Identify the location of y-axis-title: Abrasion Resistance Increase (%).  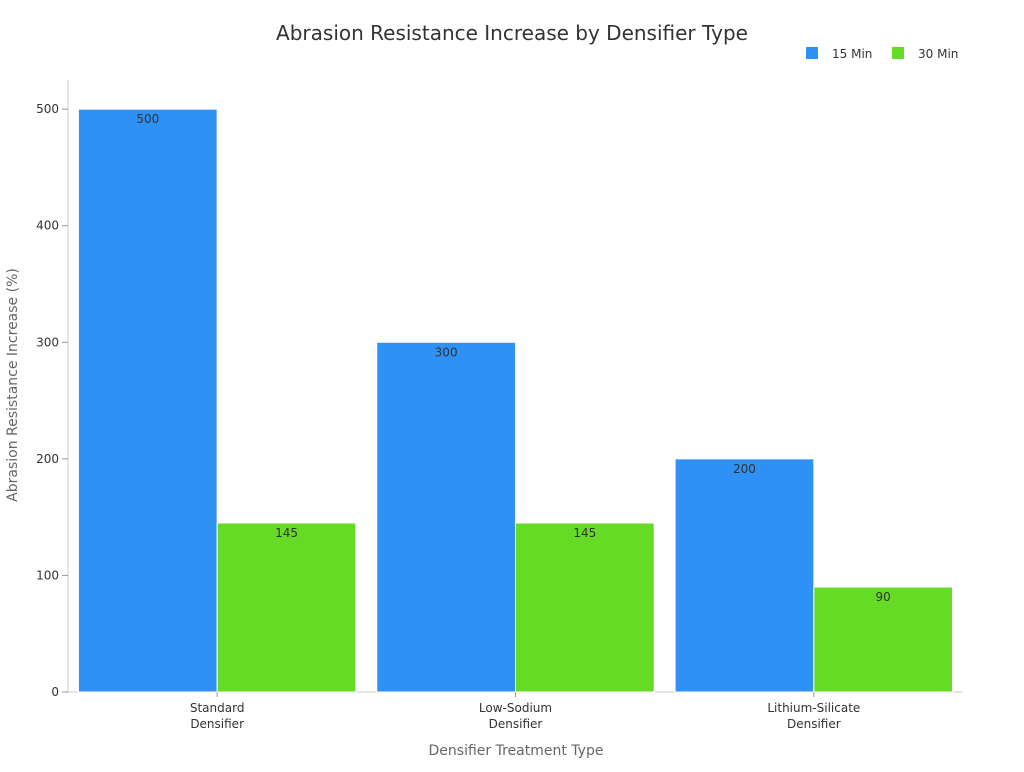
(13, 385).